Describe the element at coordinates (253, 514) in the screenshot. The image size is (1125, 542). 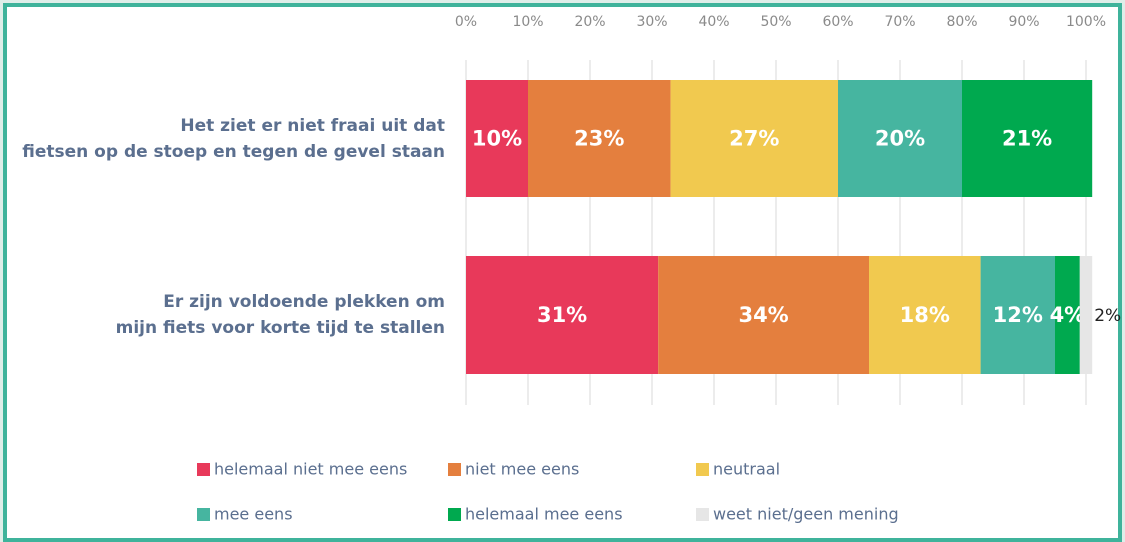
I see `legend-label: mee eens` at that location.